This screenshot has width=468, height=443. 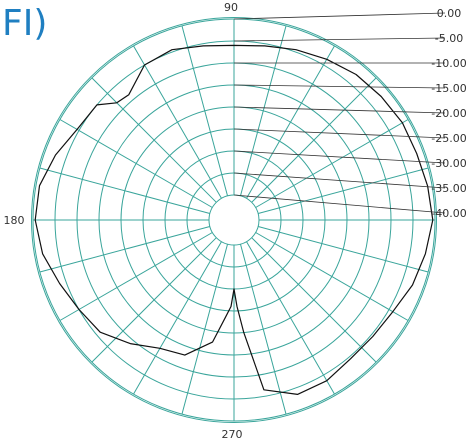 I want to click on radial-tick-label: -40.00, so click(x=448, y=213).